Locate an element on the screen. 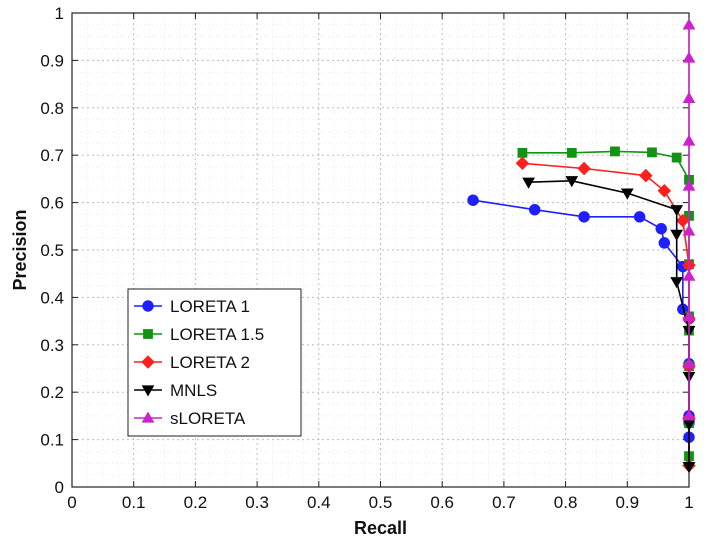  x-tick-label: 0.5 is located at coordinates (381, 502).